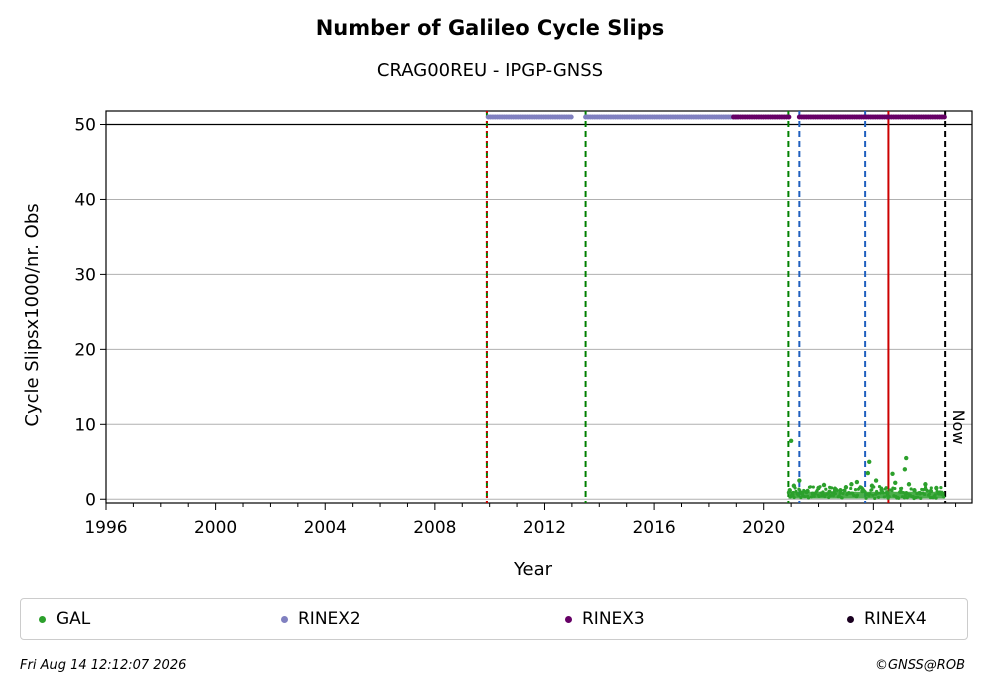 The height and width of the screenshot is (699, 993). I want to click on x-tick-label-2012: 2012, so click(544, 528).